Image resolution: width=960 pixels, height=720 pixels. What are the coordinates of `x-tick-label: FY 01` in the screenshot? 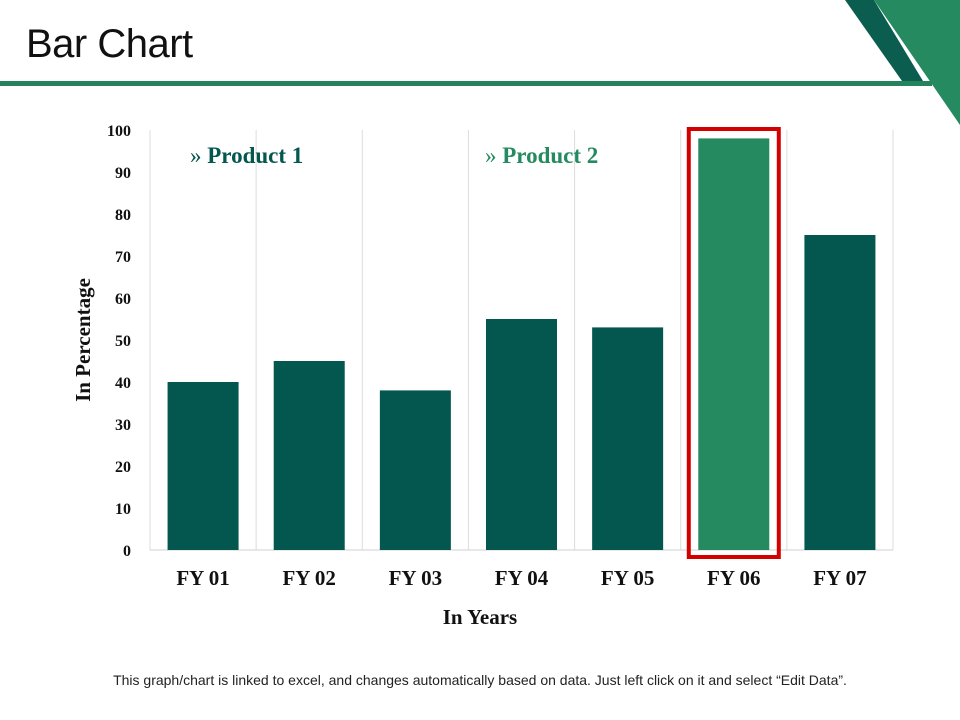 It's located at (202, 578).